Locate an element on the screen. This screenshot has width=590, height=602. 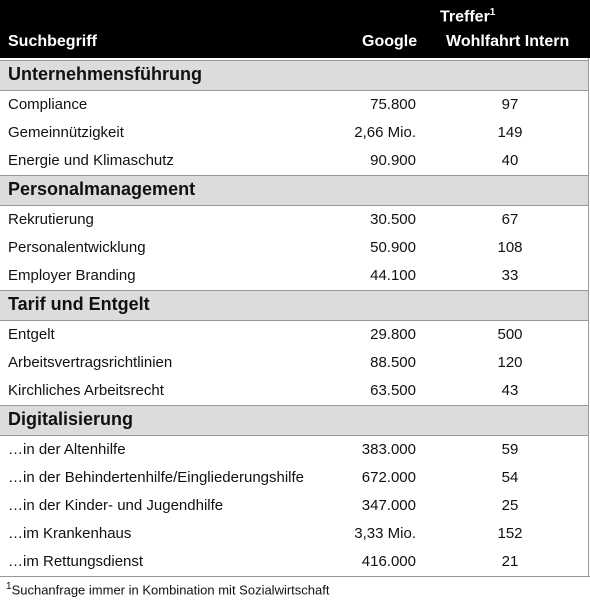
row-label: Kirchliches Arbeitsrecht is located at coordinates (86, 390).